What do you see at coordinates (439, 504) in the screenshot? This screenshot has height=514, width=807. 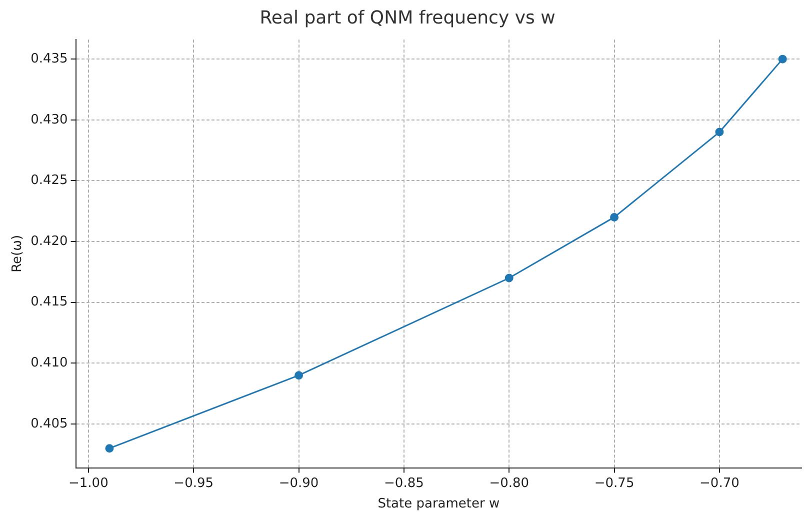 I see `x-axis-title: State parameter w` at bounding box center [439, 504].